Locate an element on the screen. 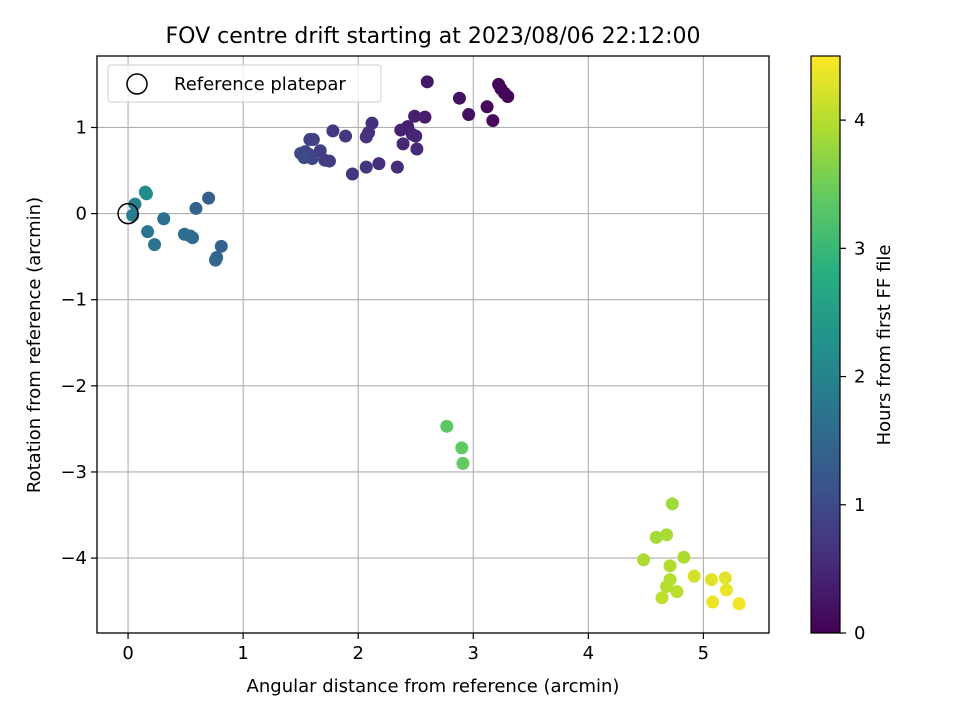 The height and width of the screenshot is (720, 960). colorbar-ticks: 0 1 2 3 4 is located at coordinates (852, 377).